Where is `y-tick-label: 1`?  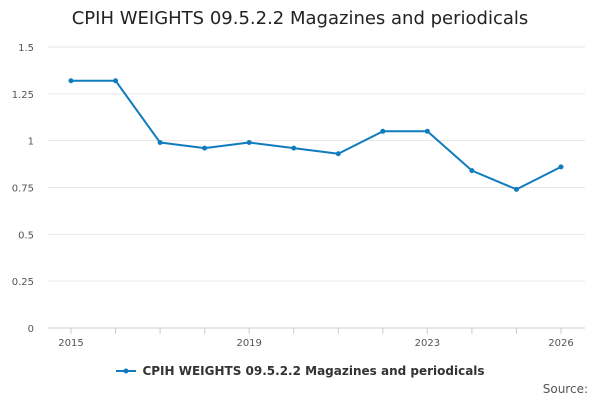
y-tick-label: 1 is located at coordinates (31, 142).